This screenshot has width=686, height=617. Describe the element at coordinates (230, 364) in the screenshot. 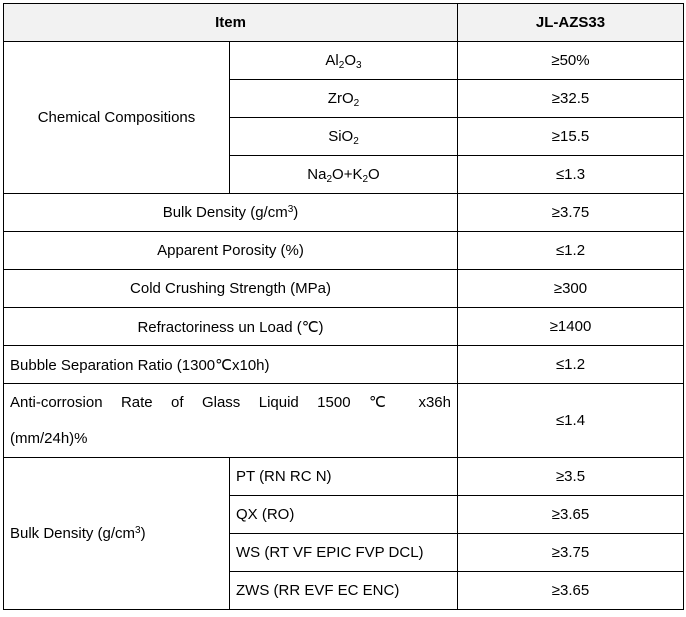

I see `bubble-label: Bubble Separation Ratio (1300℃x10h)` at that location.